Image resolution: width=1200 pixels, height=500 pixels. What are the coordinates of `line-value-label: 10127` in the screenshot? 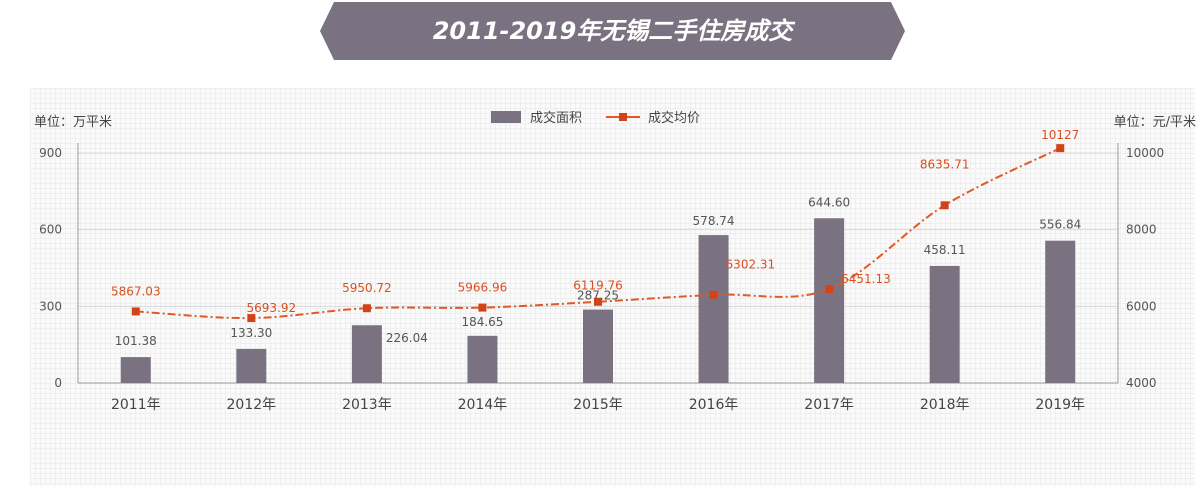 It's located at (1060, 135).